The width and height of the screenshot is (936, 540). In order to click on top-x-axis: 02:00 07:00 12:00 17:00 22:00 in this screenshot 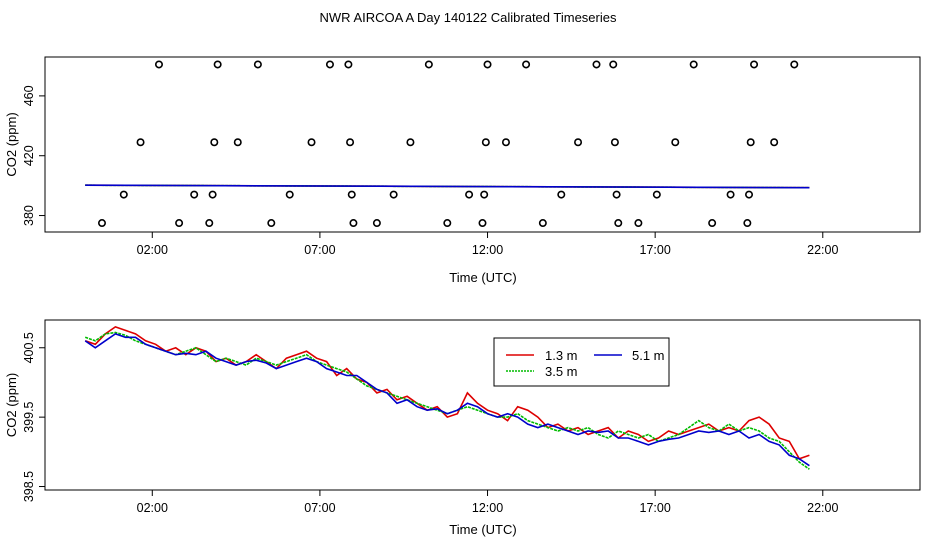, I will do `click(487, 244)`.